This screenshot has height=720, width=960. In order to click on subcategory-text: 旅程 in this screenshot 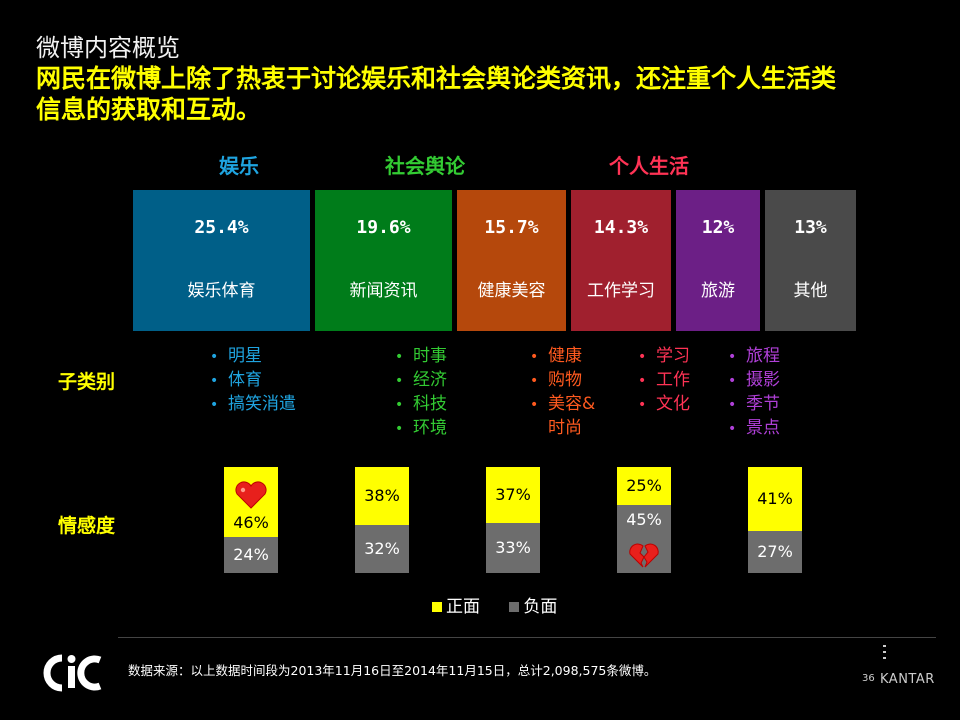, I will do `click(763, 356)`.